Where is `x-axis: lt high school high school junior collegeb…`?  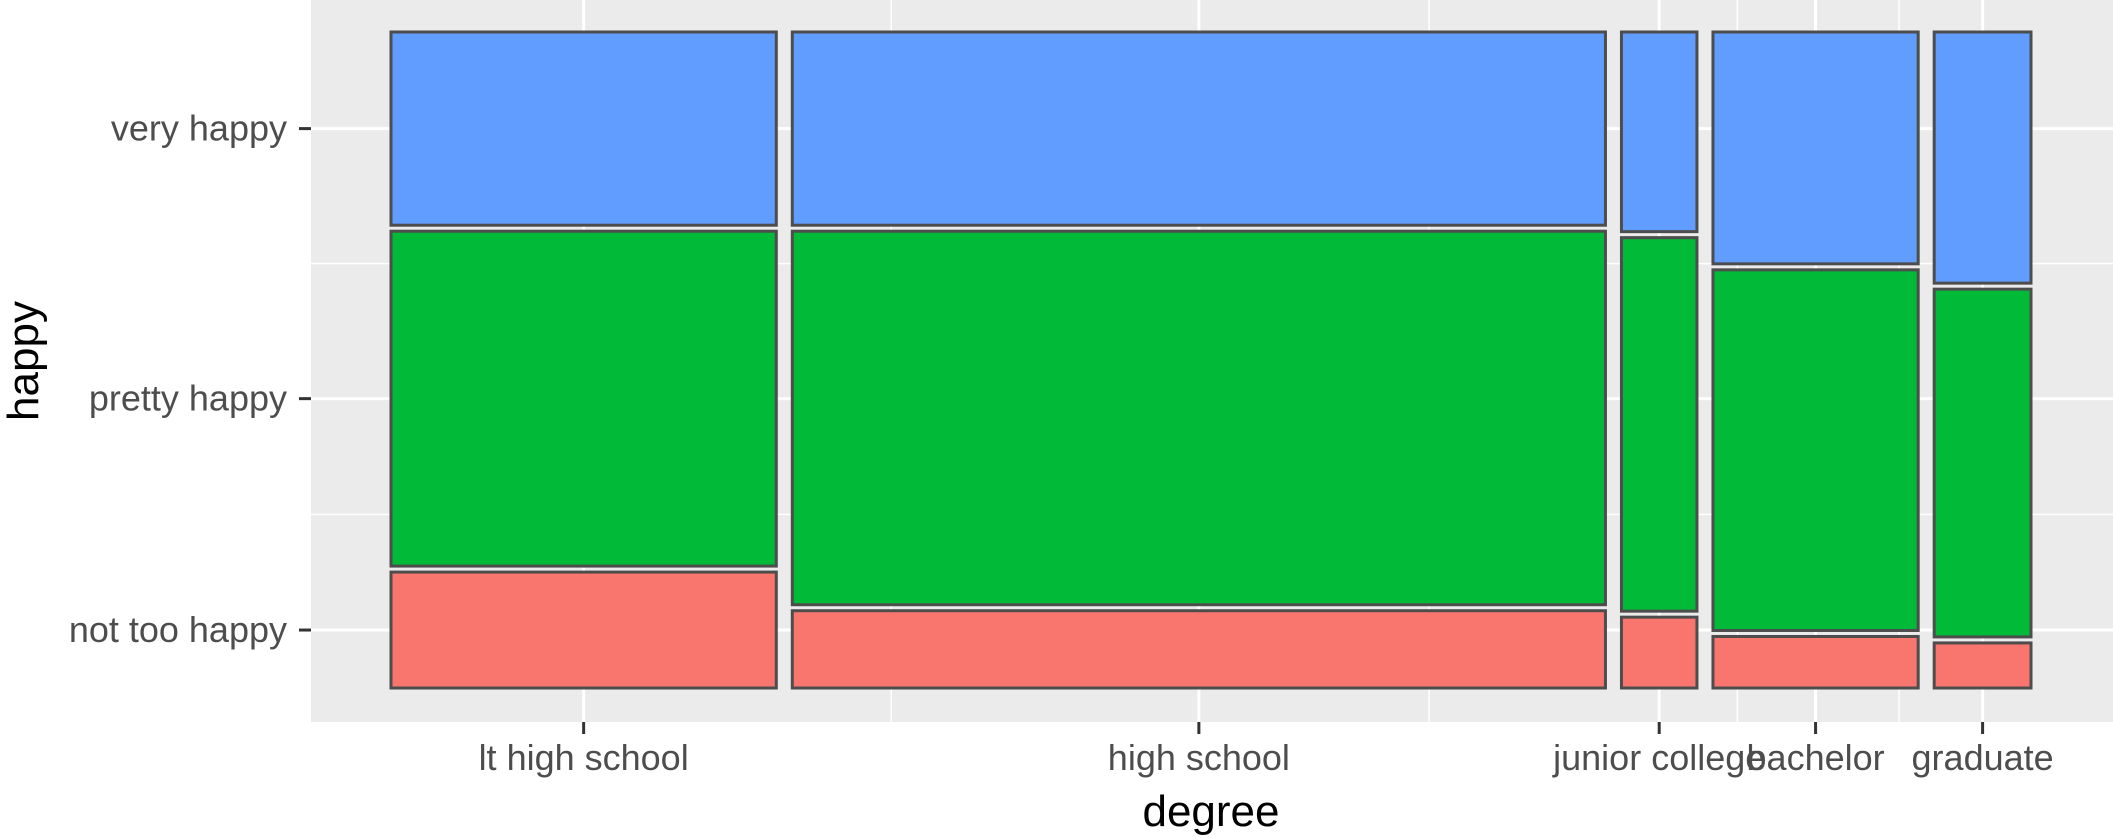 x-axis: lt high school high school junior collegeb… is located at coordinates (1266, 750).